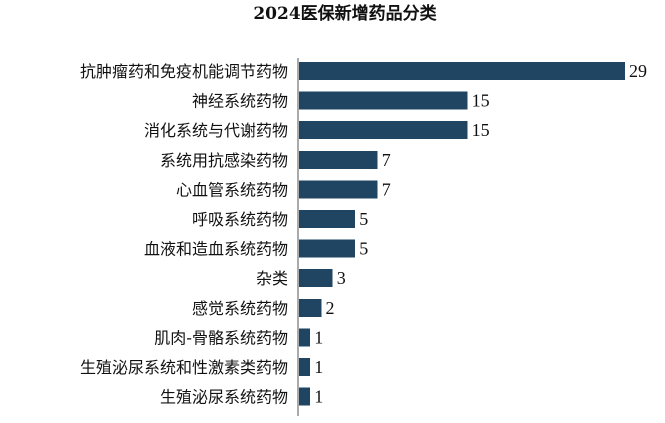 Image resolution: width=665 pixels, height=423 pixels. I want to click on category-label: 生殖泌尿系统和性激素类药物, so click(184, 367).